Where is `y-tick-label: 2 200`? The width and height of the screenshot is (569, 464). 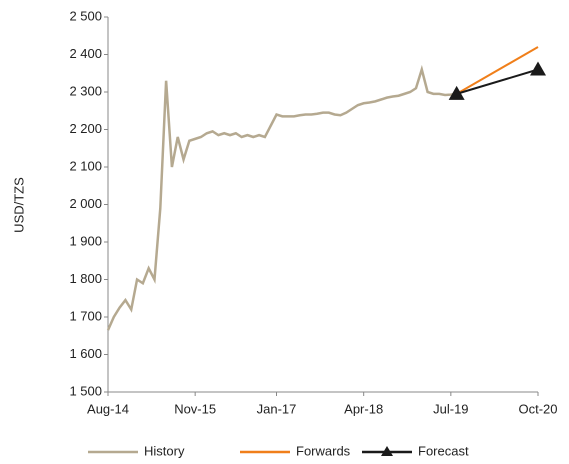
y-tick-label: 2 200 is located at coordinates (85, 128).